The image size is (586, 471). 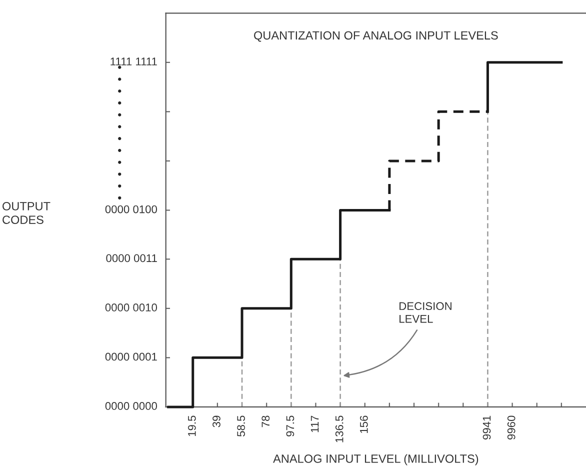 I want to click on x-tick-label: 117, so click(x=314, y=424).